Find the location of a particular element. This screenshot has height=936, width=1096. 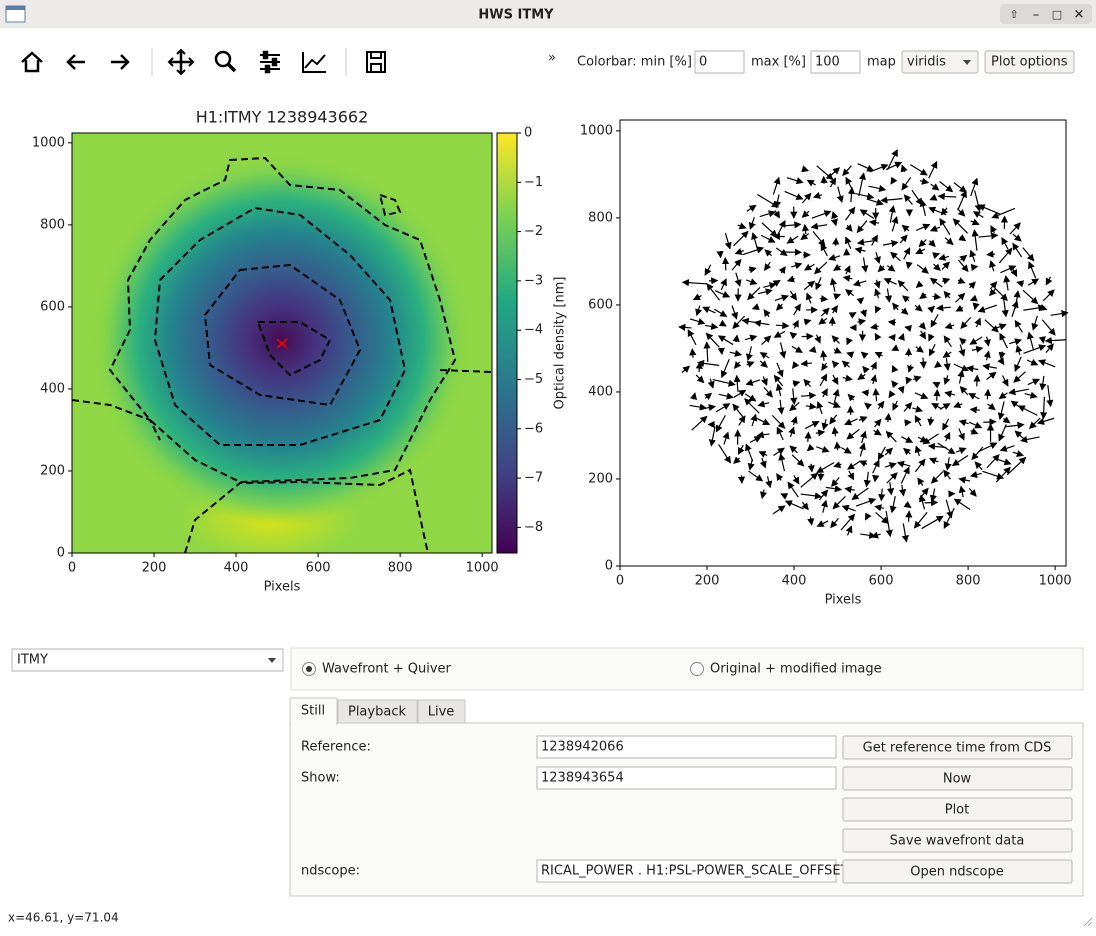

tab-label: Still is located at coordinates (313, 711).